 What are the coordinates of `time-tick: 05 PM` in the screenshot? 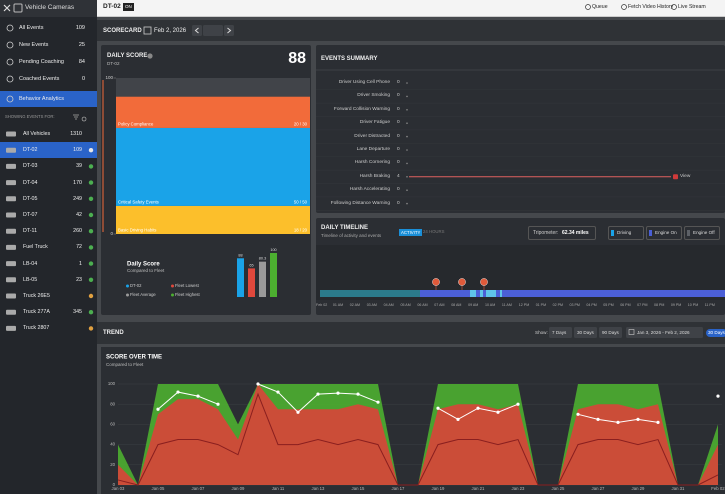 It's located at (608, 305).